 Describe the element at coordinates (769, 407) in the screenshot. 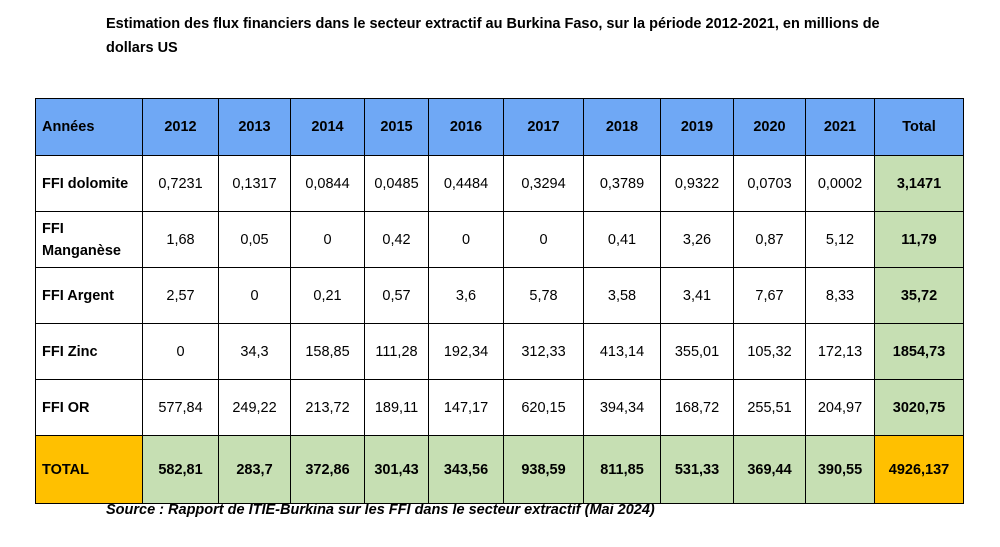

I see `value-cell: 255,51` at that location.